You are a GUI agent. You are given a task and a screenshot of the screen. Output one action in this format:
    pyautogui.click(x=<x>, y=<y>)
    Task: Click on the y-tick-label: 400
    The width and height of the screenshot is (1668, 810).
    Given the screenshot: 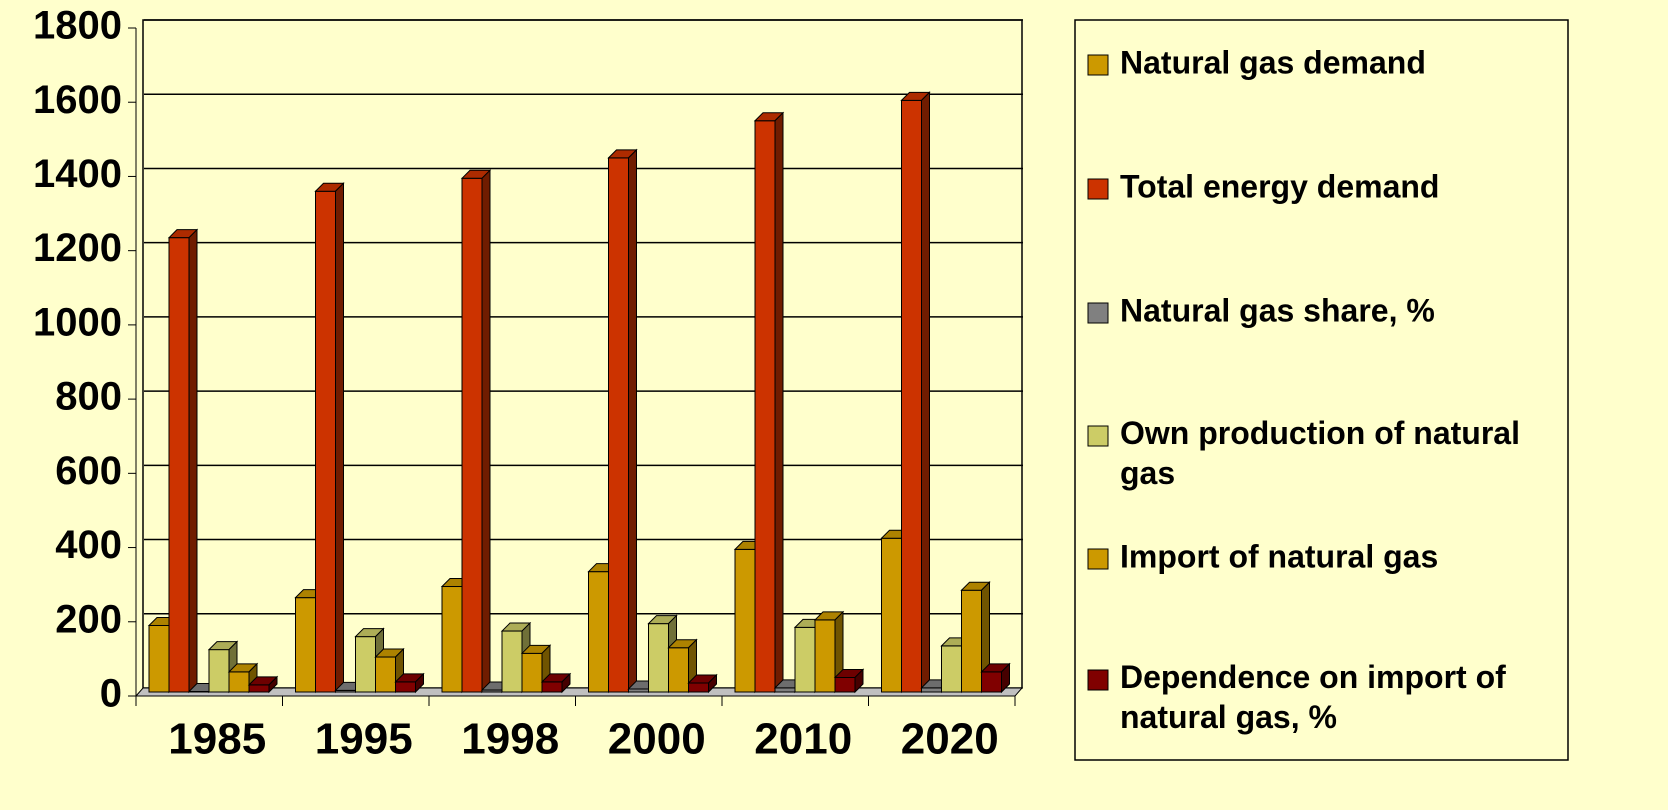 What is the action you would take?
    pyautogui.click(x=88, y=545)
    